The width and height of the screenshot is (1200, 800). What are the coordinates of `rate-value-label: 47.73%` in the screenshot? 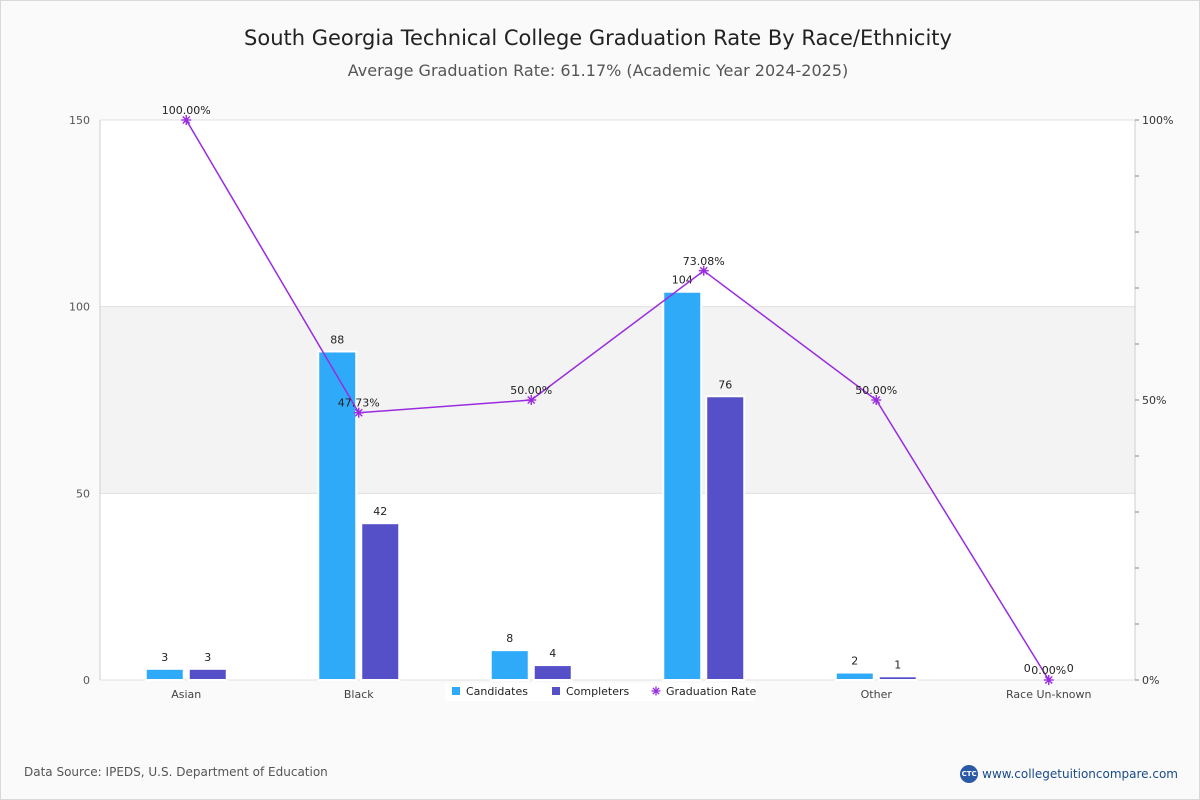 It's located at (359, 403).